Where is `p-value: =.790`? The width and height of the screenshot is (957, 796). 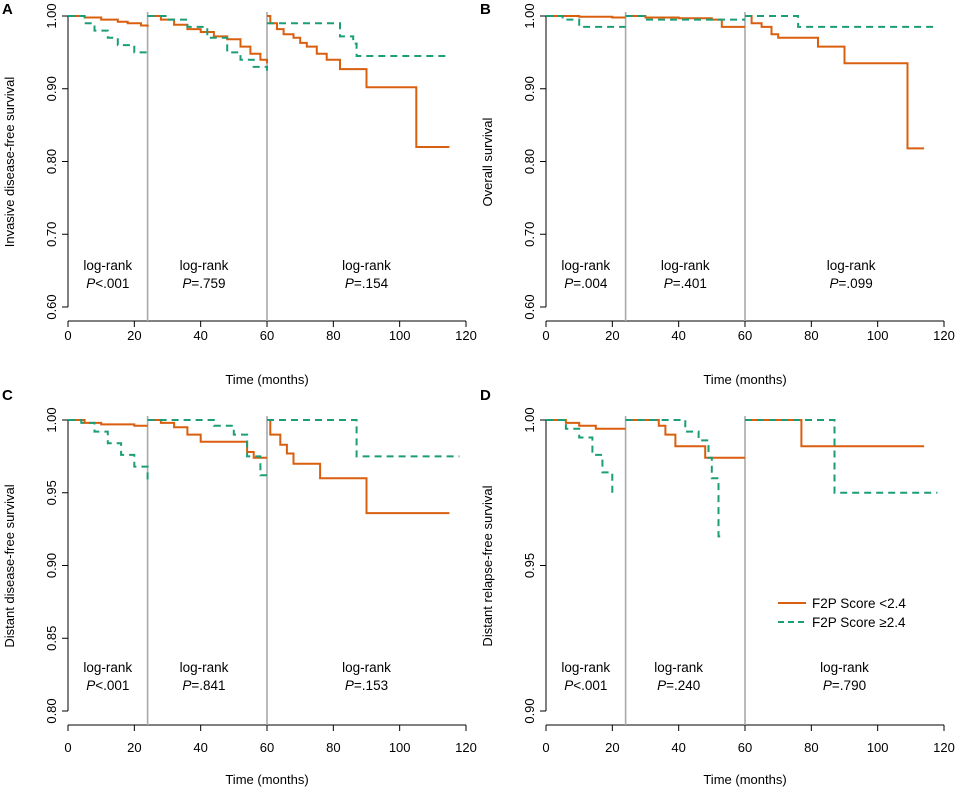 p-value: =.790 is located at coordinates (849, 685).